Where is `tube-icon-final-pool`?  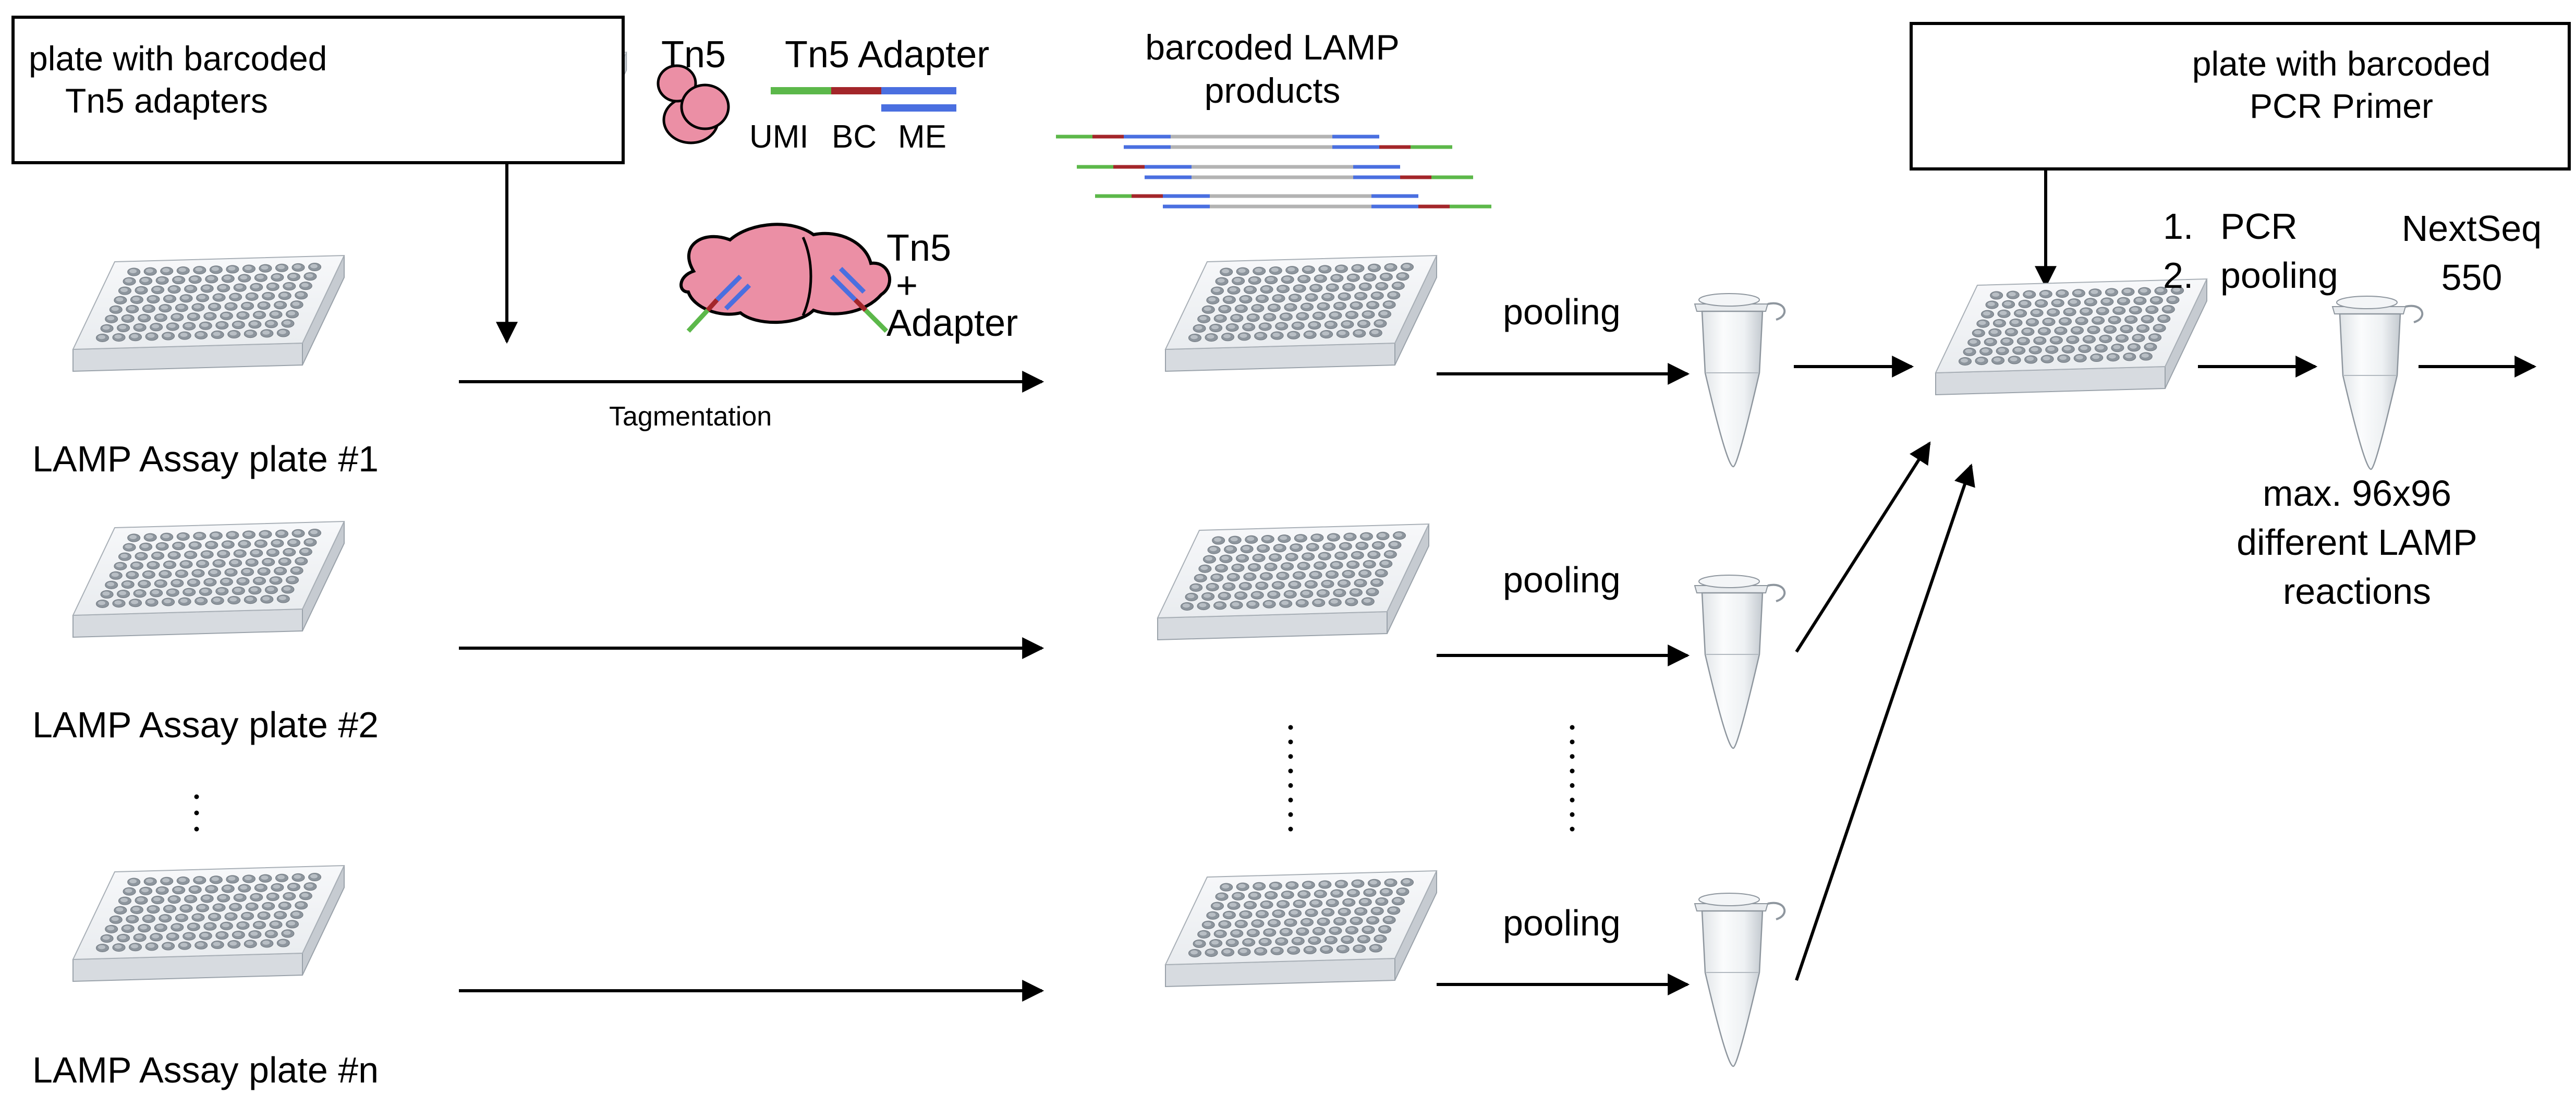 tube-icon-final-pool is located at coordinates (2377, 383).